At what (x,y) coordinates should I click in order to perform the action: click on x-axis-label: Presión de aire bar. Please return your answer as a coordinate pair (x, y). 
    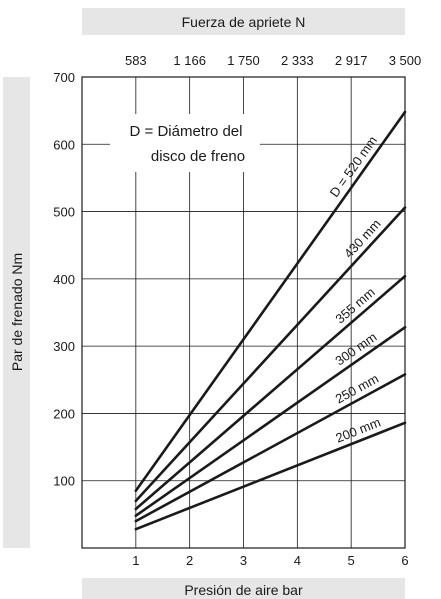
    Looking at the image, I should click on (243, 590).